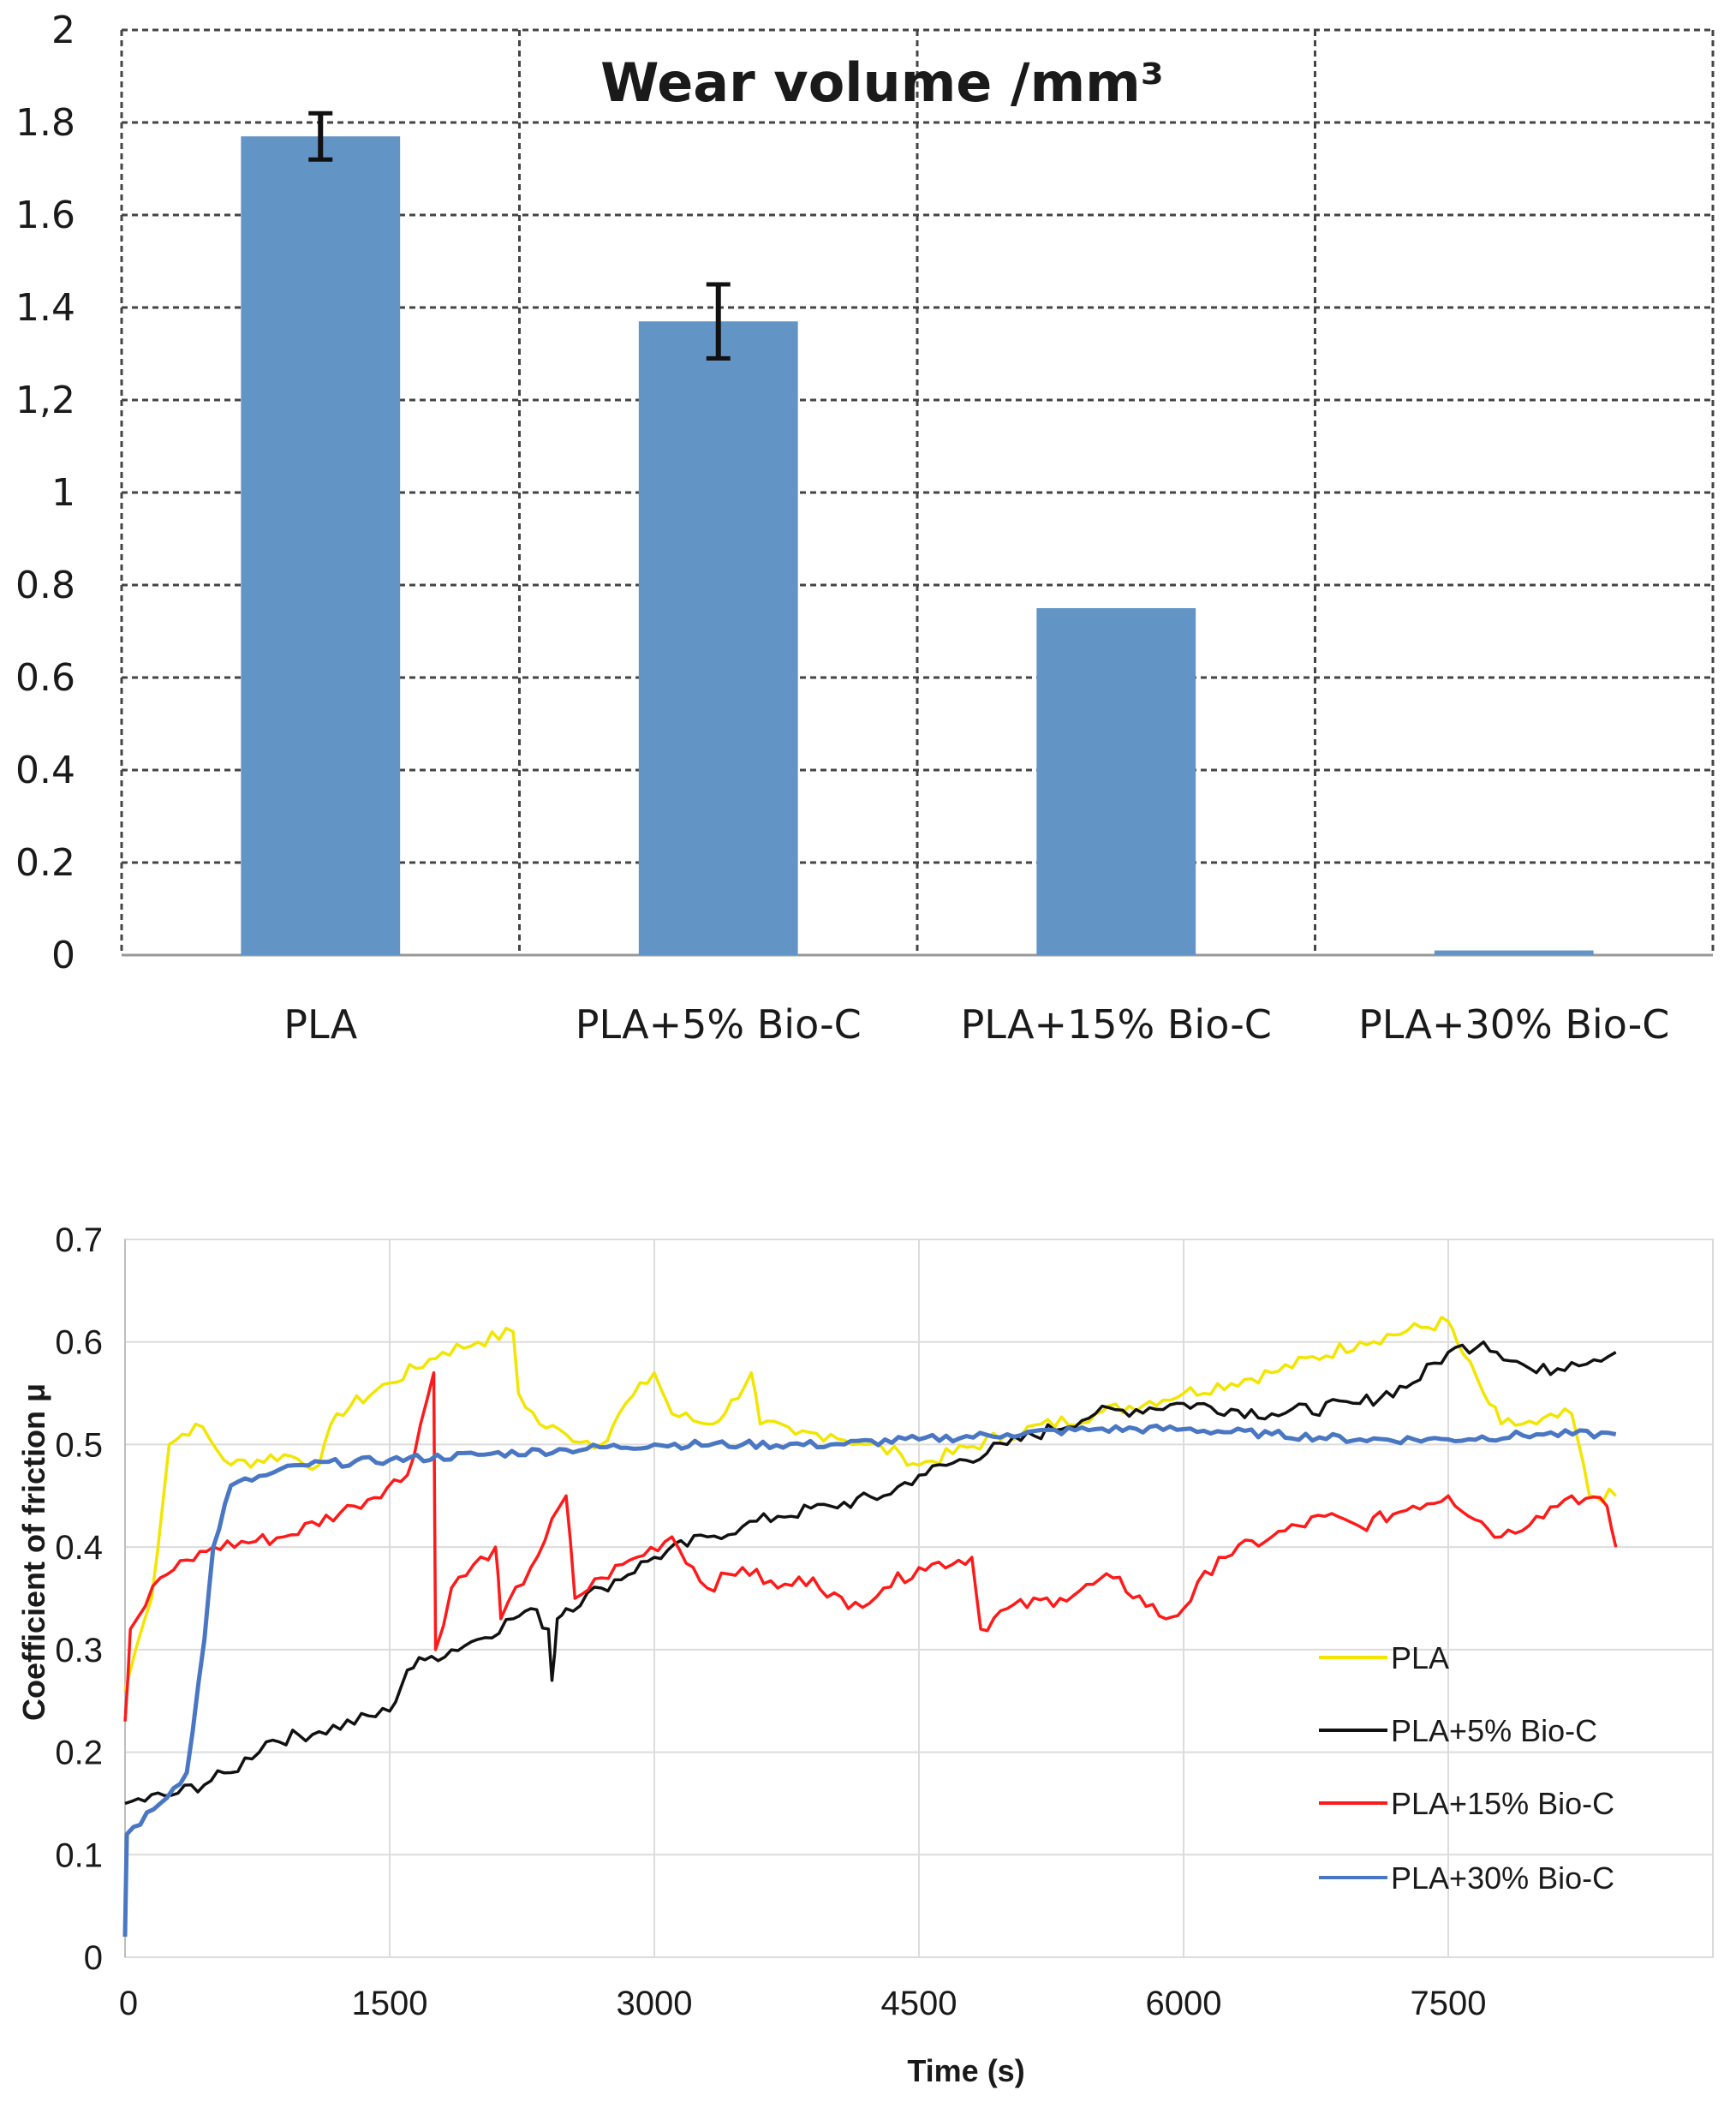 The width and height of the screenshot is (1736, 2102). I want to click on friction-y-tick-label-6: 0.6, so click(79, 1343).